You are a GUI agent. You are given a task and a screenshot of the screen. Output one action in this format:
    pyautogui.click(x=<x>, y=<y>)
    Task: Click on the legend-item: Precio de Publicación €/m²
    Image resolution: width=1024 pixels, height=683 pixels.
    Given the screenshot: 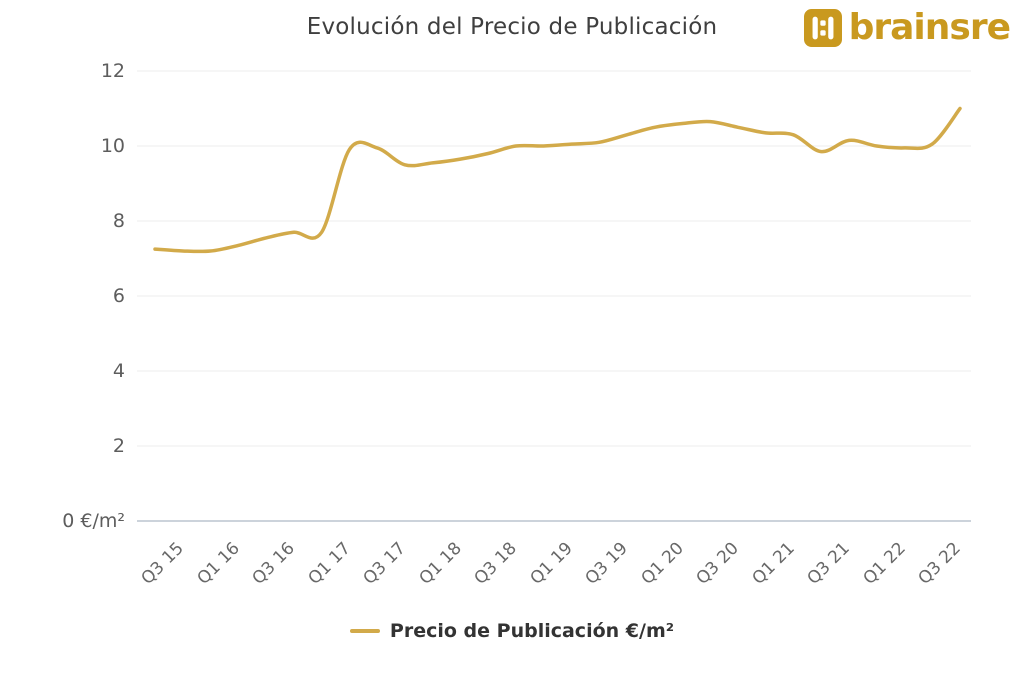 What is the action you would take?
    pyautogui.click(x=512, y=631)
    